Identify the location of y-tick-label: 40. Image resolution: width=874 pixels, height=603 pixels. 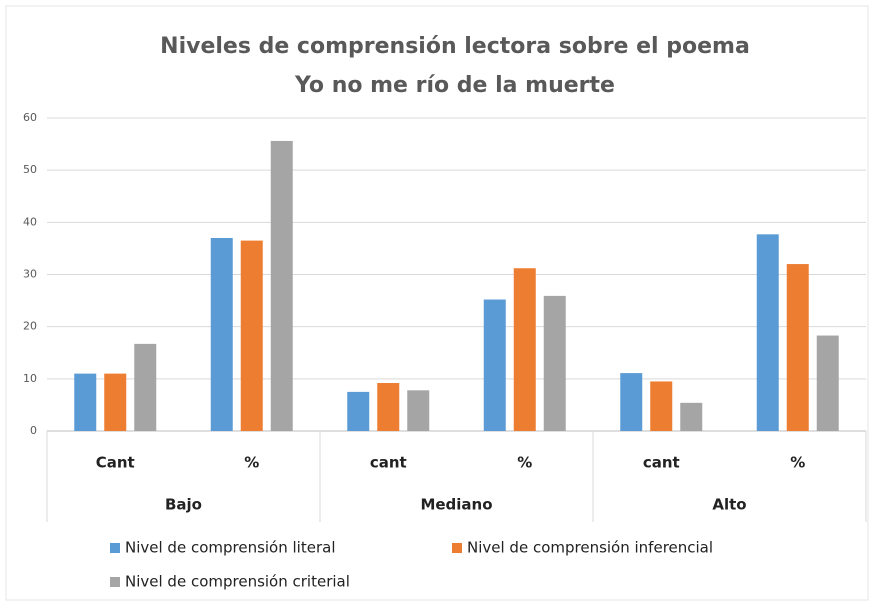
(30, 221).